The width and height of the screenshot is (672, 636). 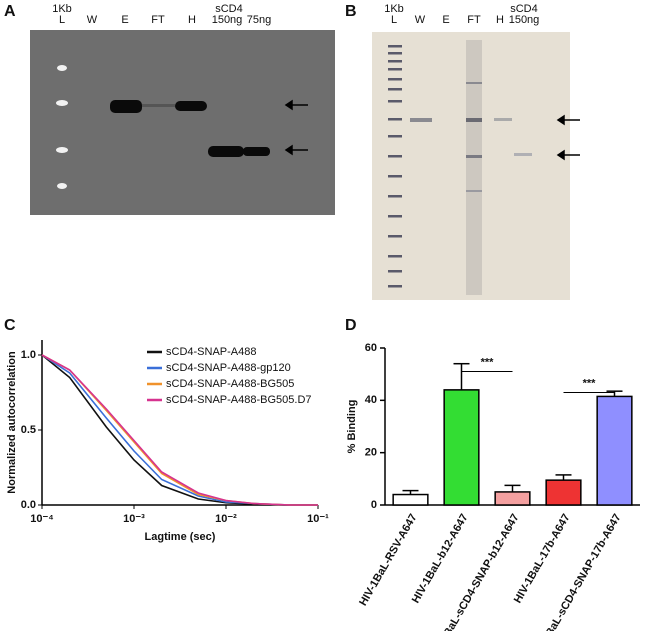 What do you see at coordinates (542, 558) in the screenshot?
I see `x-tick-label: HIV-1BaL-17b-A647` at bounding box center [542, 558].